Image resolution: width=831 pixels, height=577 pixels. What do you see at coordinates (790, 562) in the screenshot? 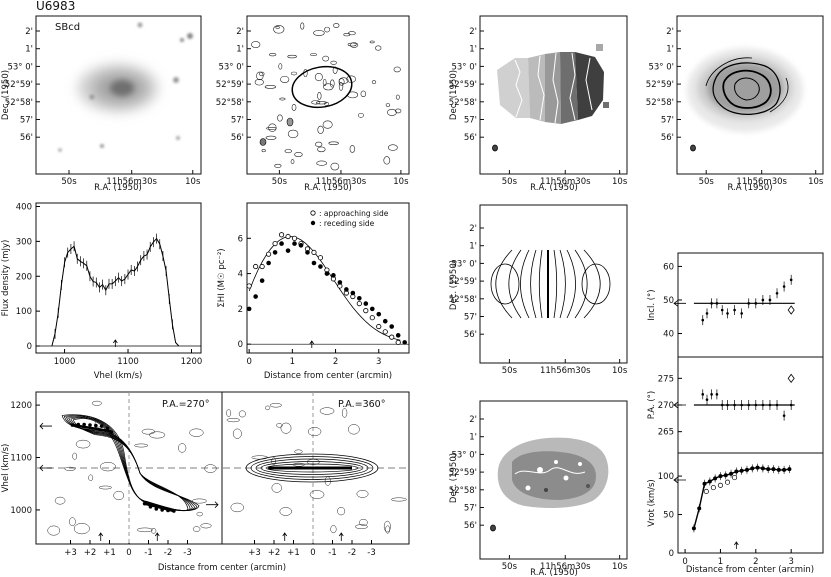
I see `x-tick-label: 3` at bounding box center [790, 562].